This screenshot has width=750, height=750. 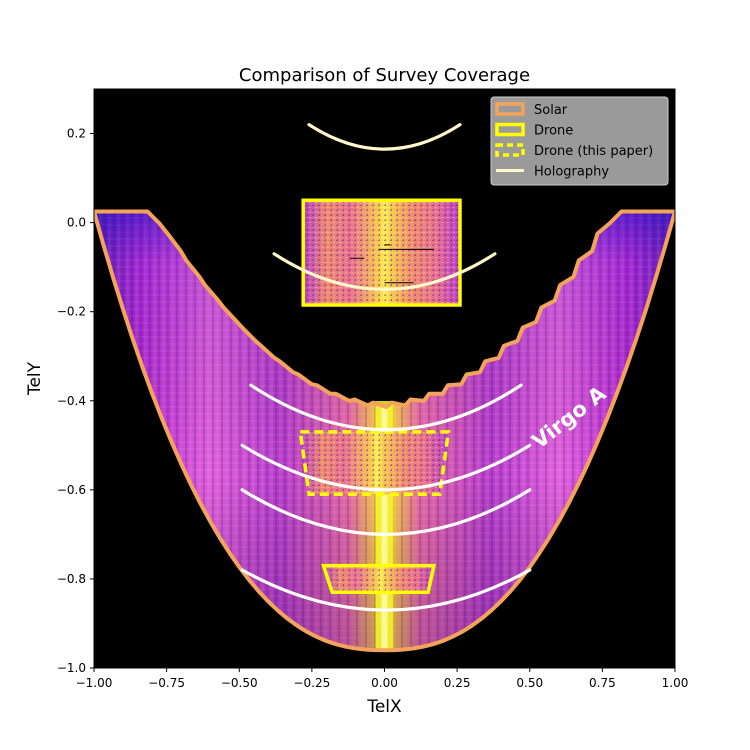 What do you see at coordinates (71, 579) in the screenshot?
I see `y-tick-label: −0.8` at bounding box center [71, 579].